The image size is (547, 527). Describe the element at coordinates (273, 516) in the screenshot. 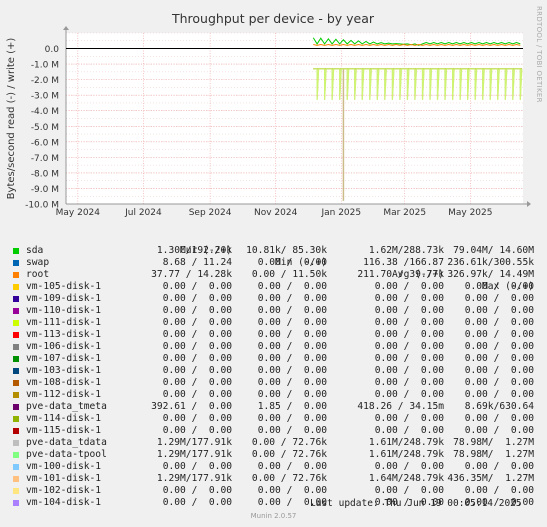

I see `generator-label: Munin 2.0.57` at that location.